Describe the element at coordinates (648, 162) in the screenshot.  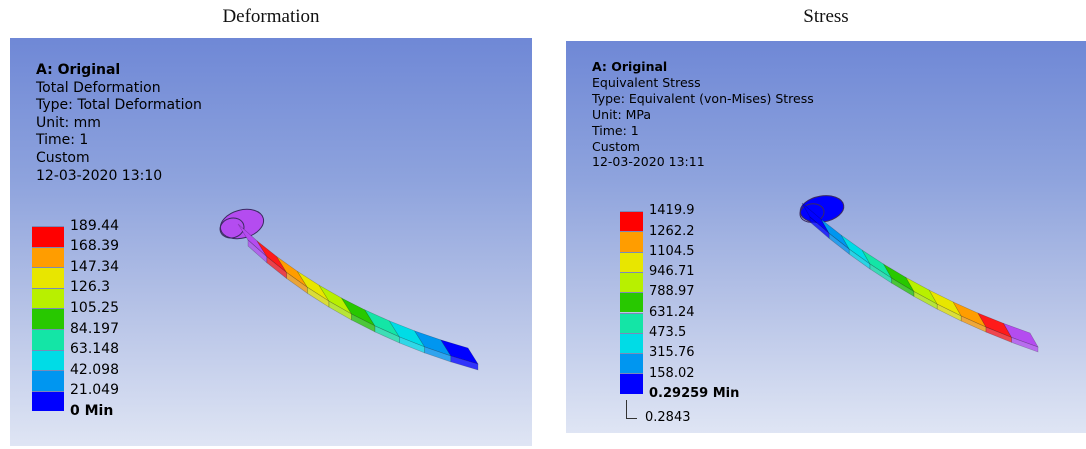
I see `stress-info-line: 12-03-2020 13:11` at that location.